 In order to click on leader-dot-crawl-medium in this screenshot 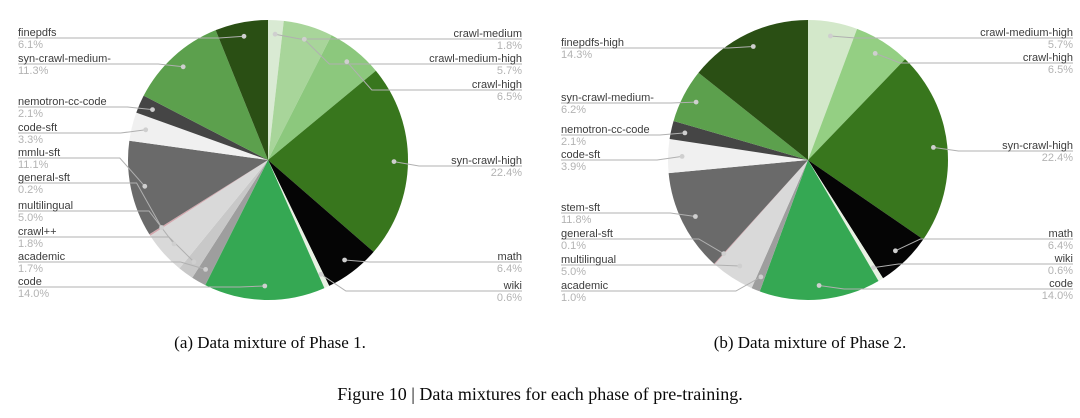, I will do `click(275, 34)`.